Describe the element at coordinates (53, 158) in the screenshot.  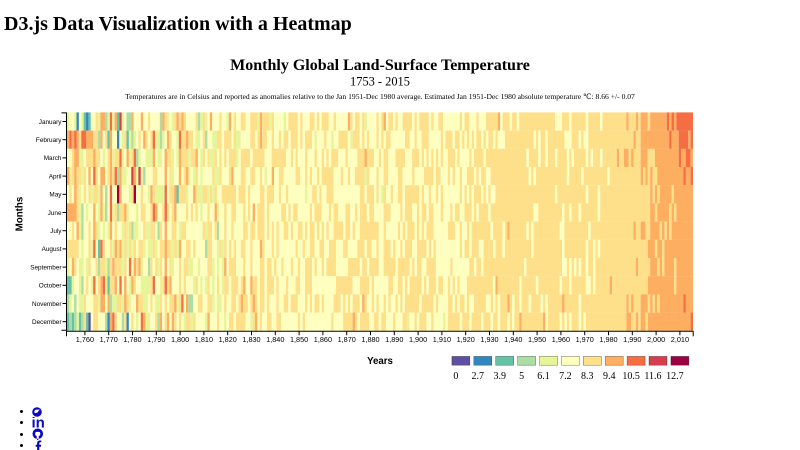
I see `svg-text: March` at that location.